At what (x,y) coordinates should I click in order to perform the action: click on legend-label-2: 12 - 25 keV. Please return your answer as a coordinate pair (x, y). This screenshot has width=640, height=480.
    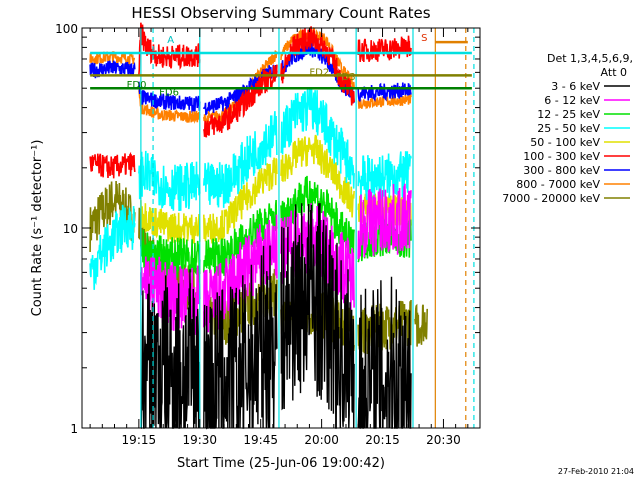
    Looking at the image, I should click on (568, 114).